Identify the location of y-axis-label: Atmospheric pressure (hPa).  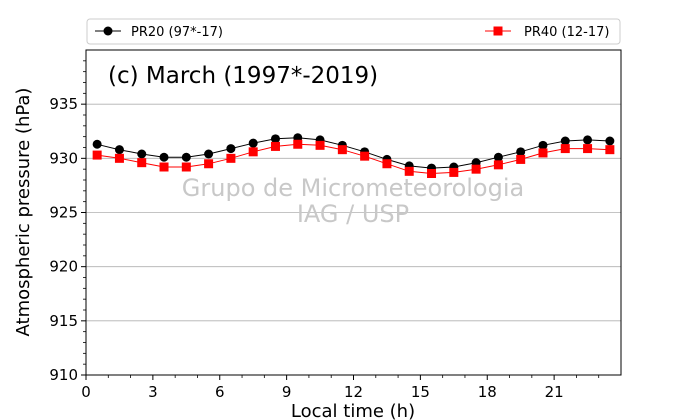
(23, 212).